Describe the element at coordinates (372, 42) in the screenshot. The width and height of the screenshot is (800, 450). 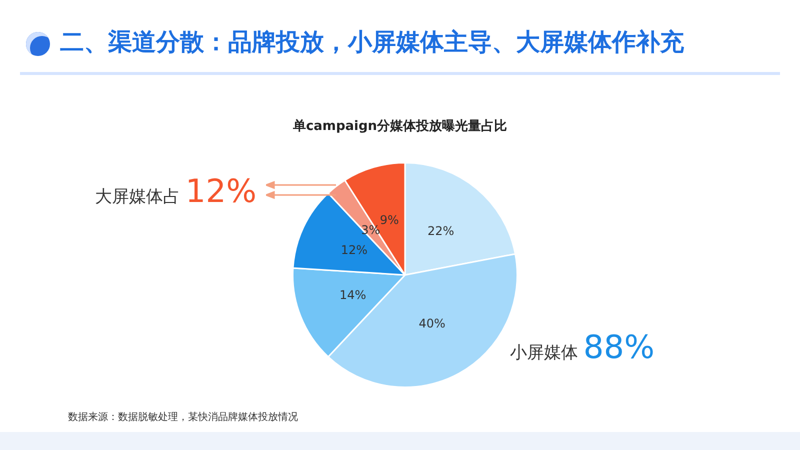
I see `chart-subtitle: 二、渠道分散：品牌投放，小屏媒体主导、大屏媒体作补充` at that location.